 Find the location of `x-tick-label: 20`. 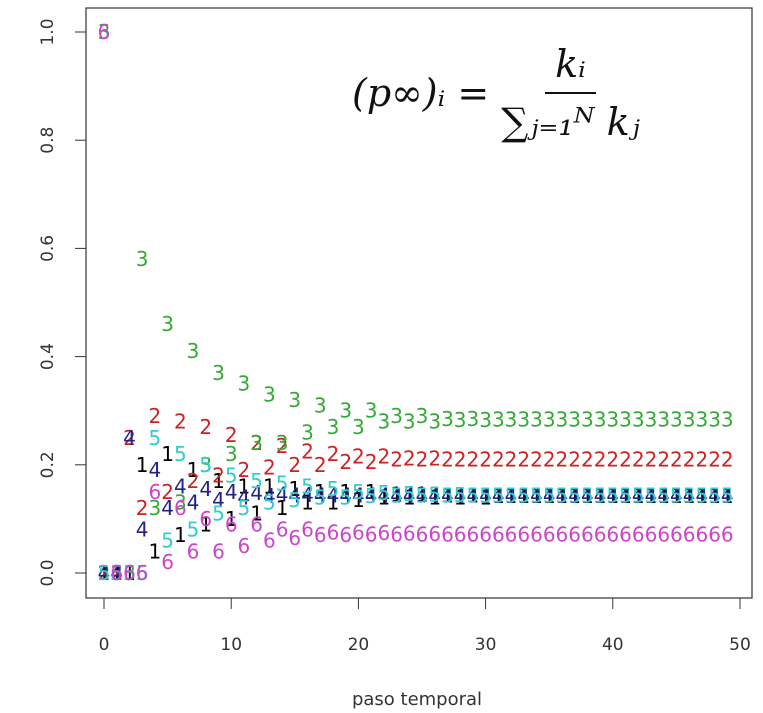

x-tick-label: 20 is located at coordinates (359, 645).